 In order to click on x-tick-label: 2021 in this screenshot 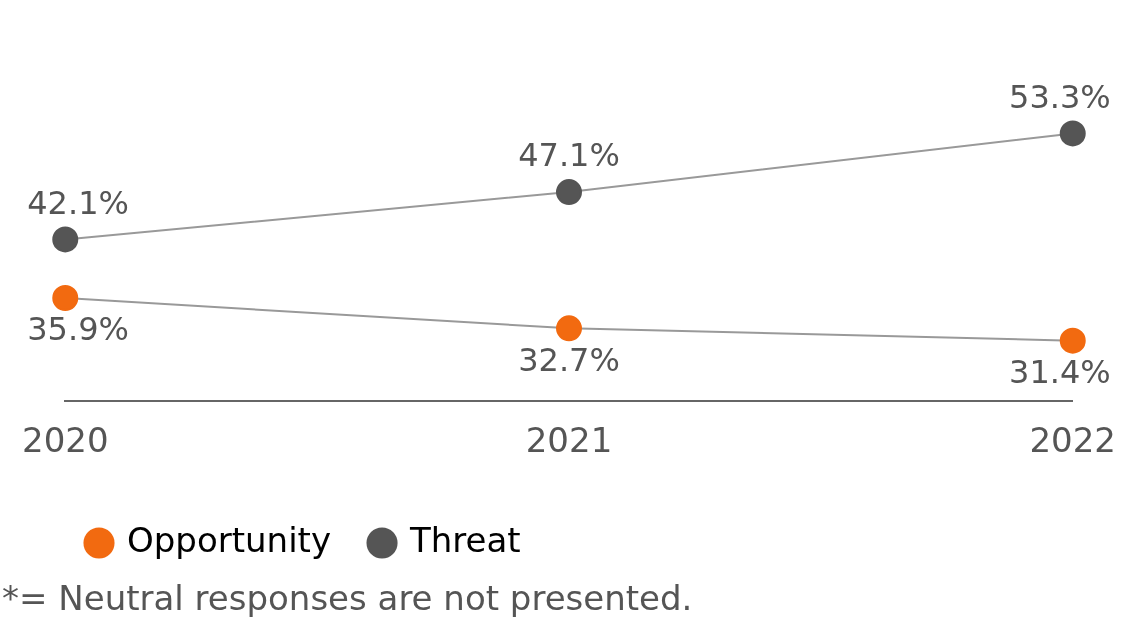, I will do `click(569, 440)`.